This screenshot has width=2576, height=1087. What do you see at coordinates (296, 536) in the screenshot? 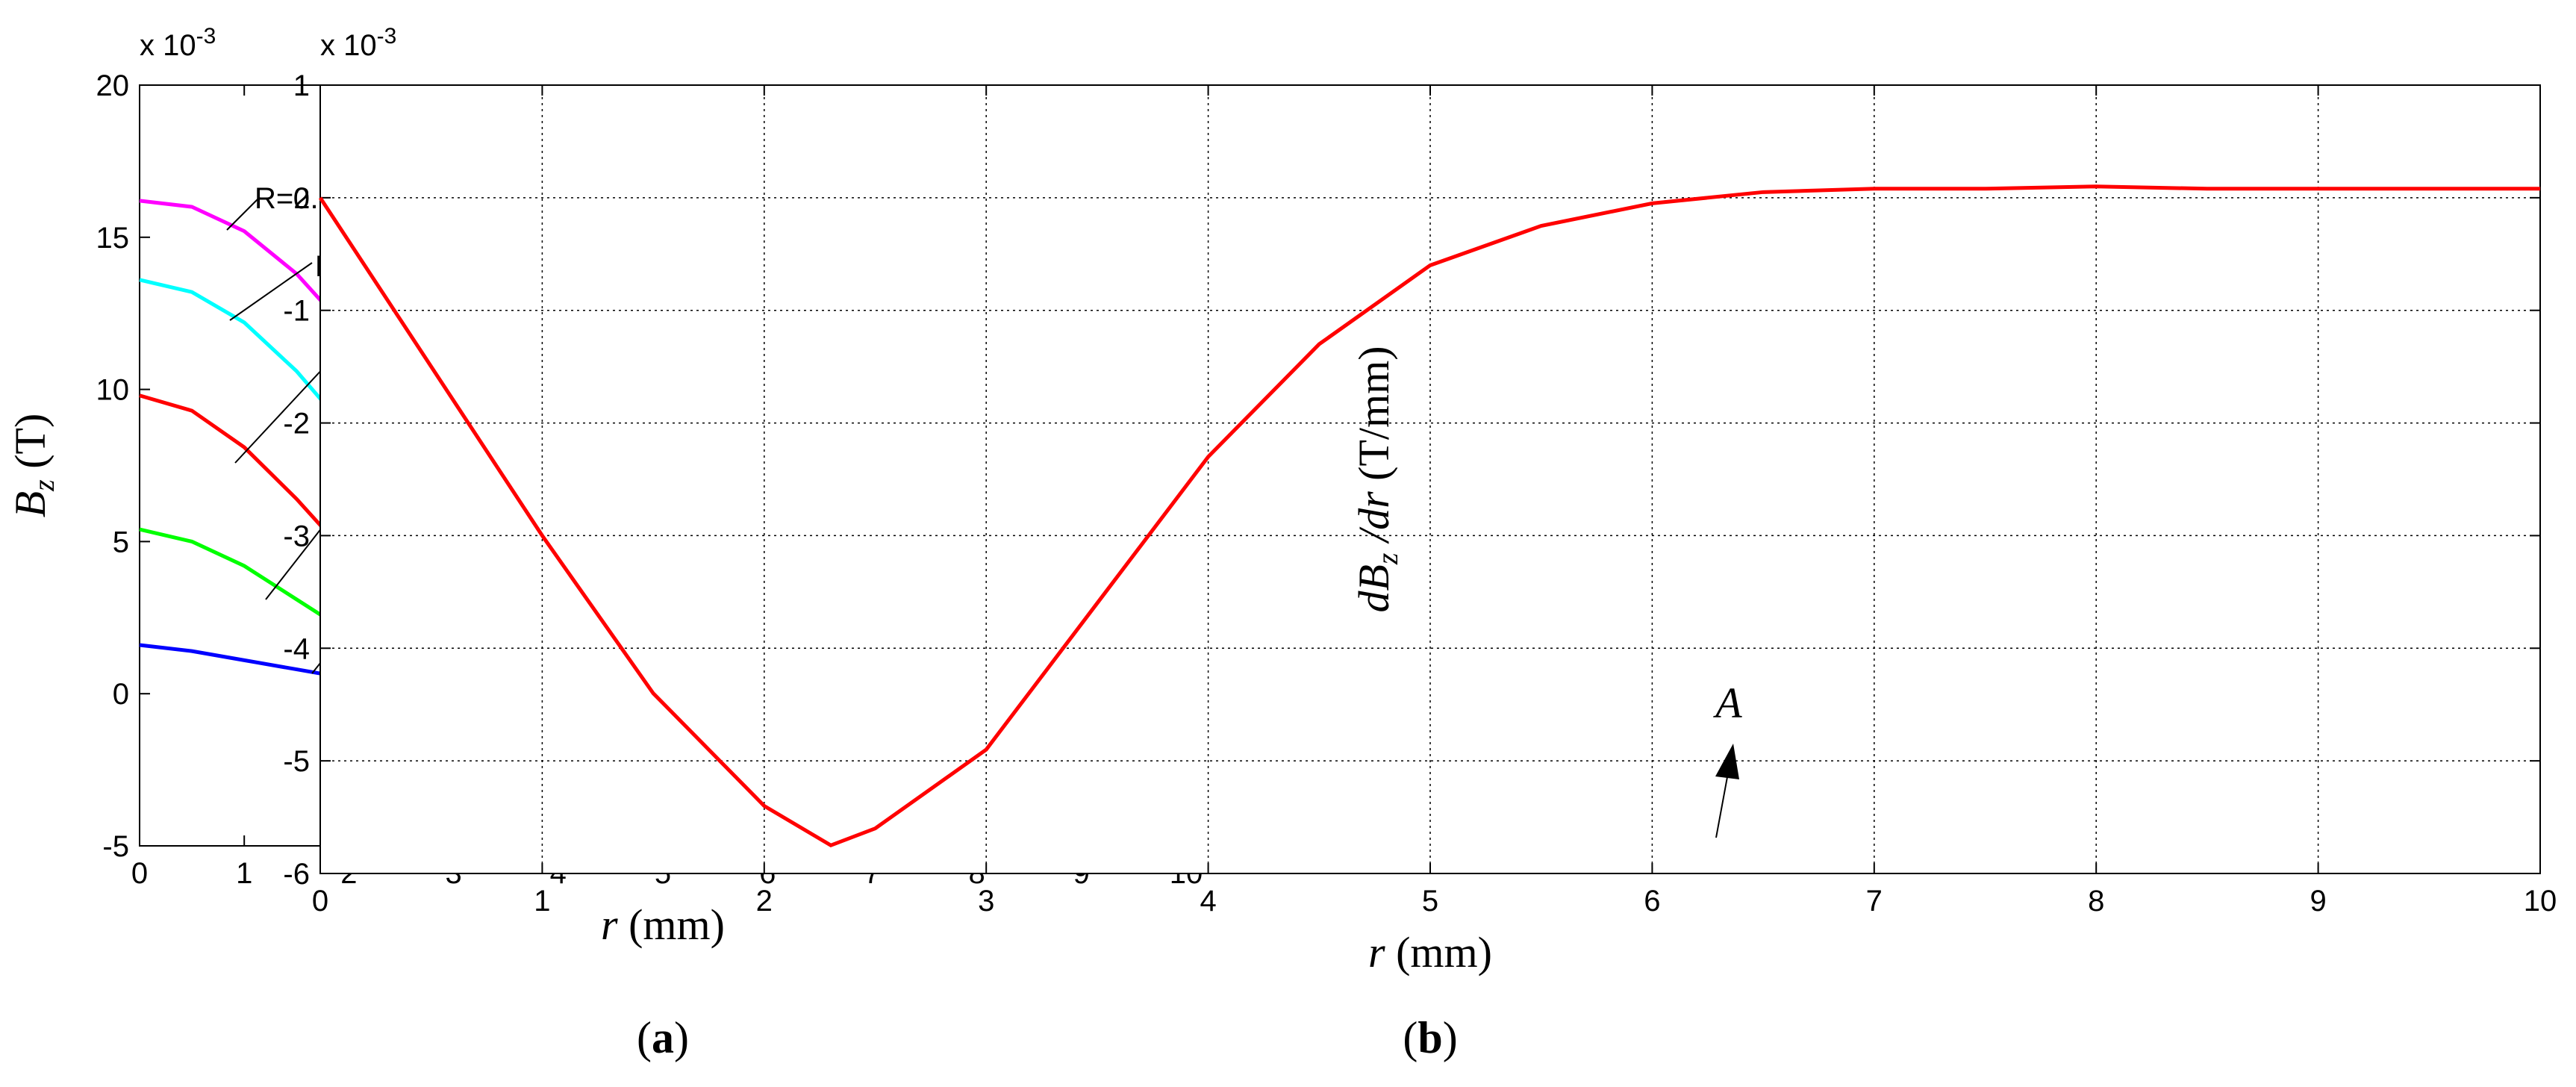
I see `y-tick-label: -3` at bounding box center [296, 536].